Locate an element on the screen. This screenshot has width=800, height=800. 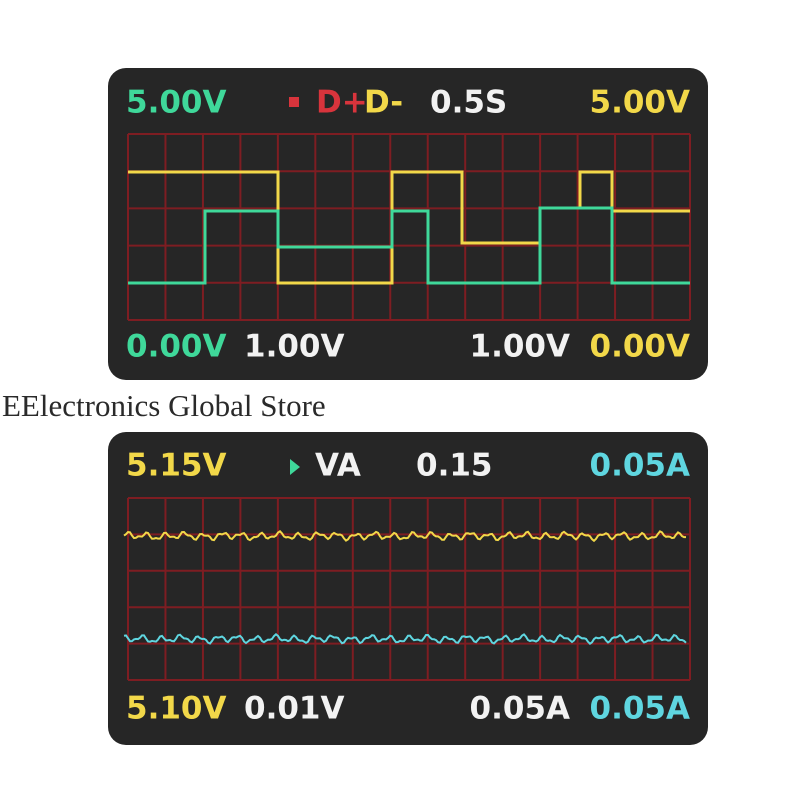
timebase: 0.15 is located at coordinates (454, 466).